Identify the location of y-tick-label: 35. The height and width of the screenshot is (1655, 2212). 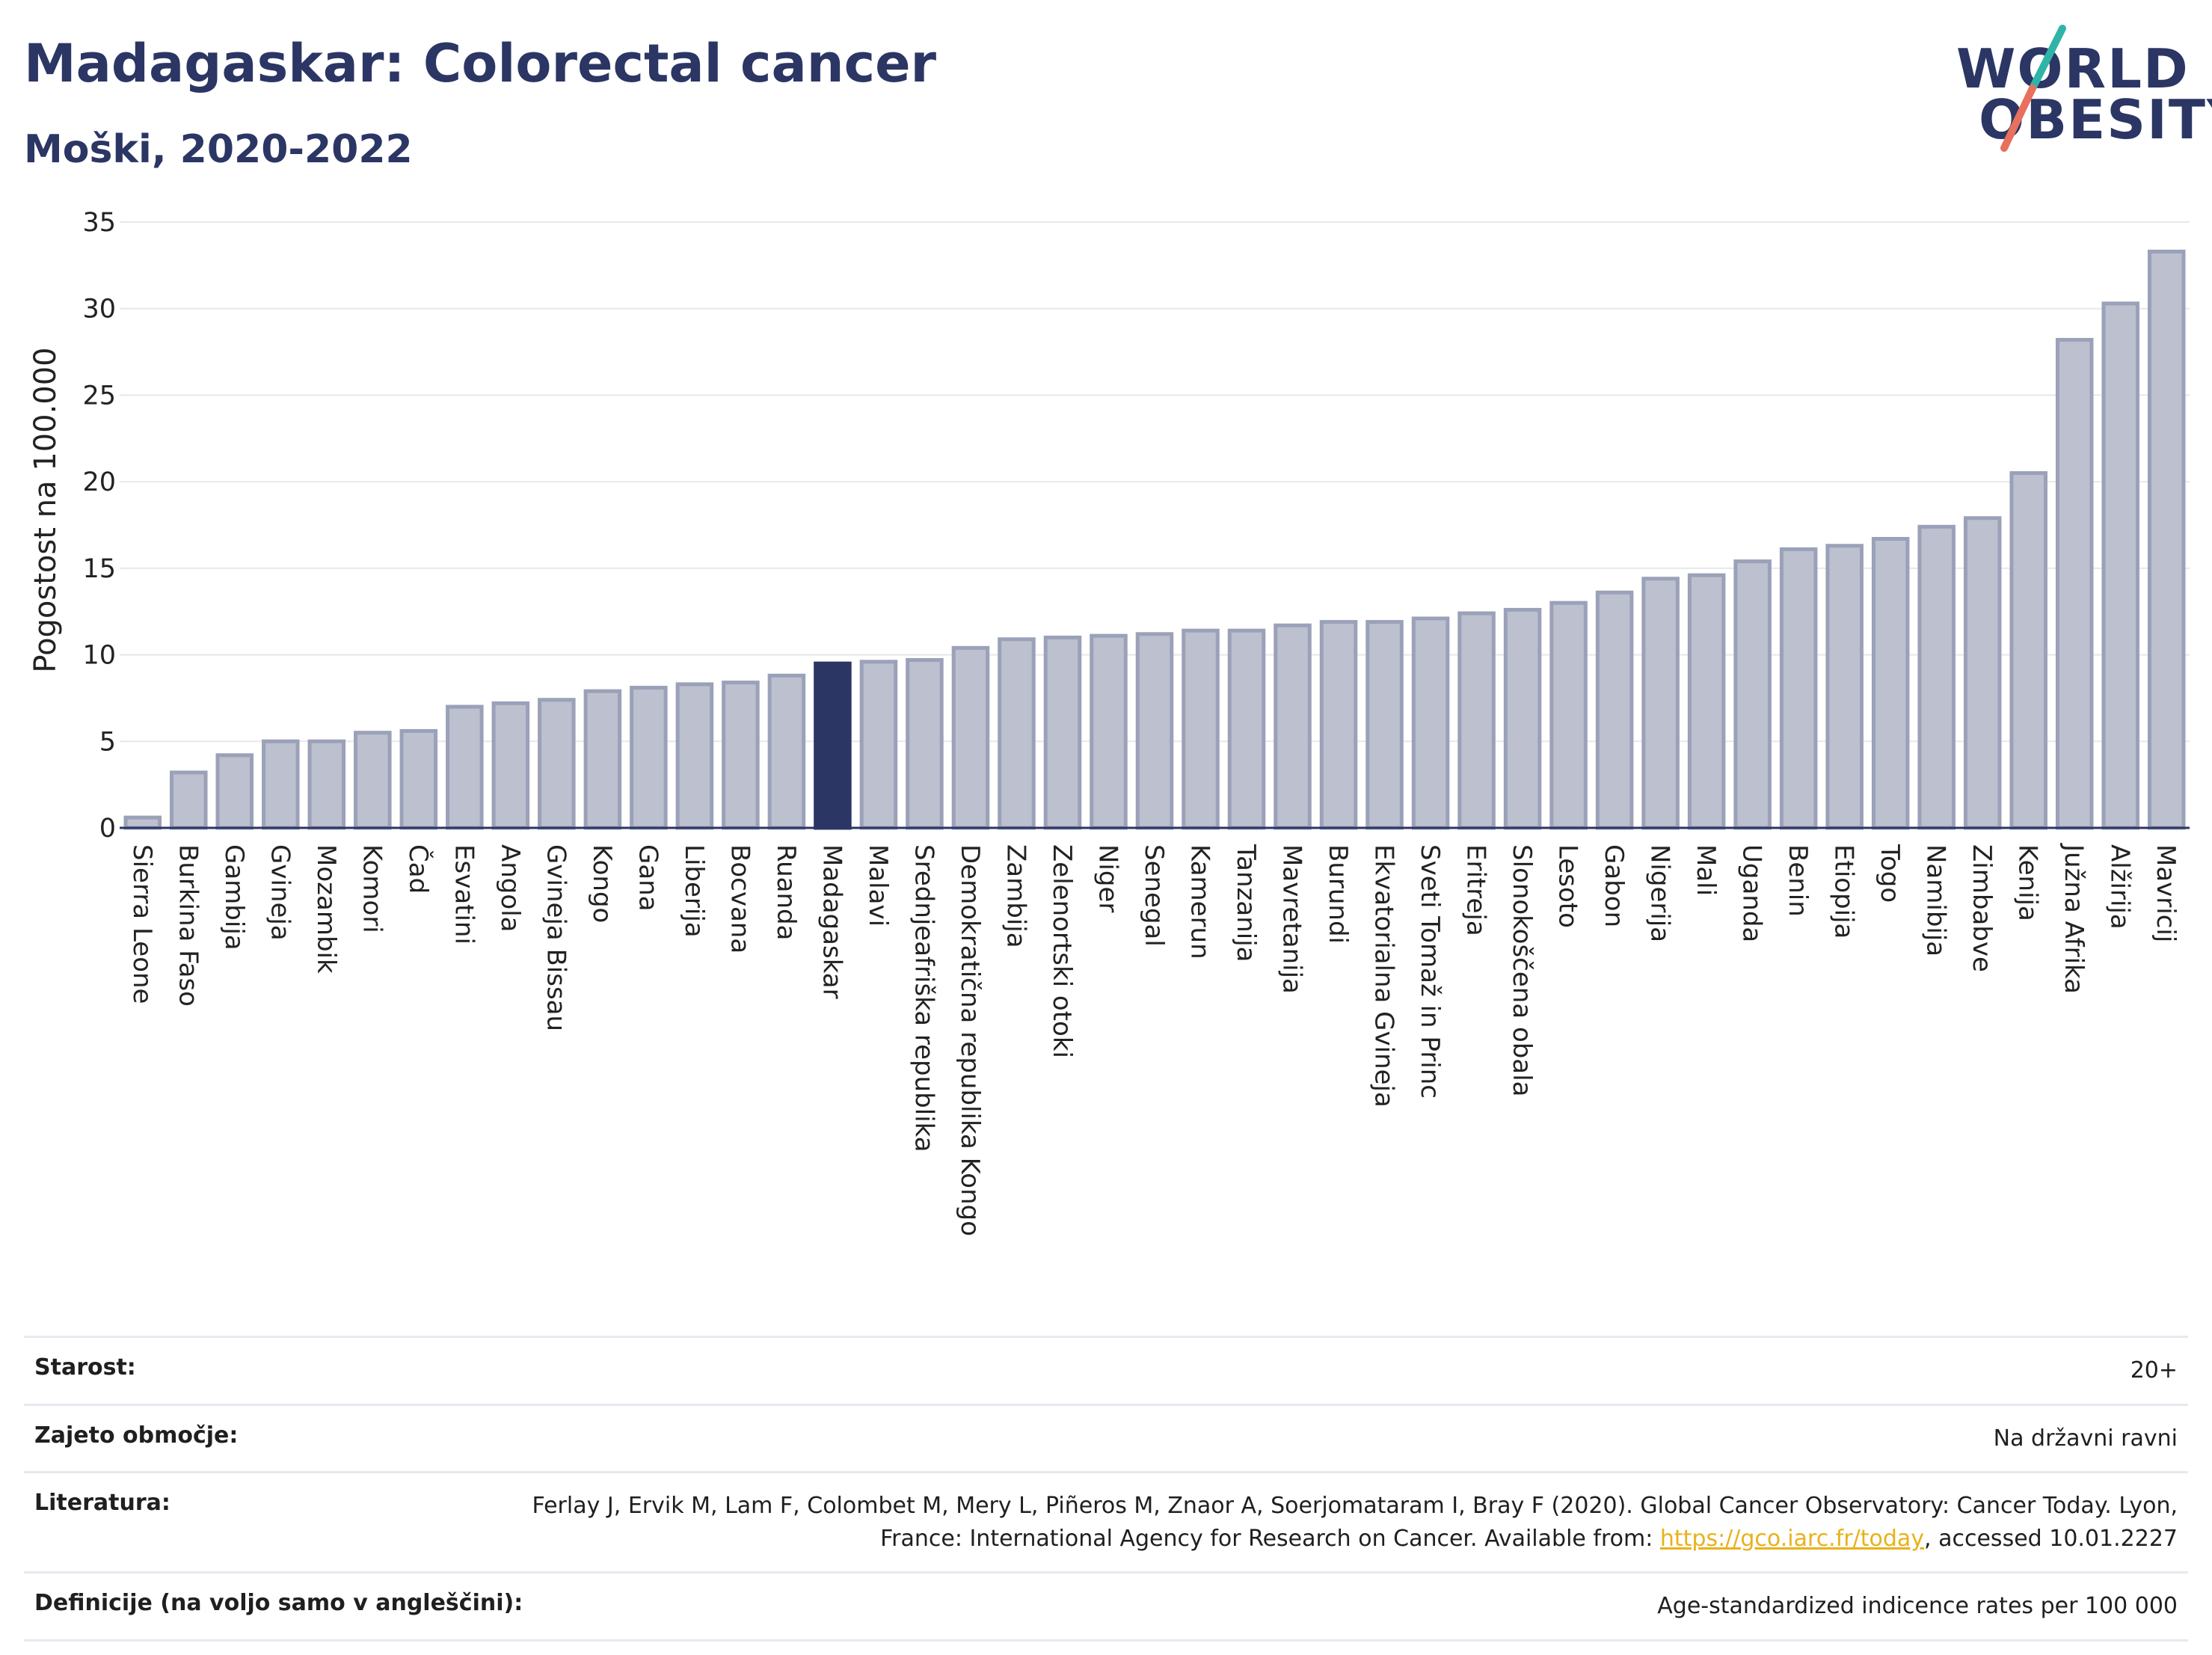
(99, 223).